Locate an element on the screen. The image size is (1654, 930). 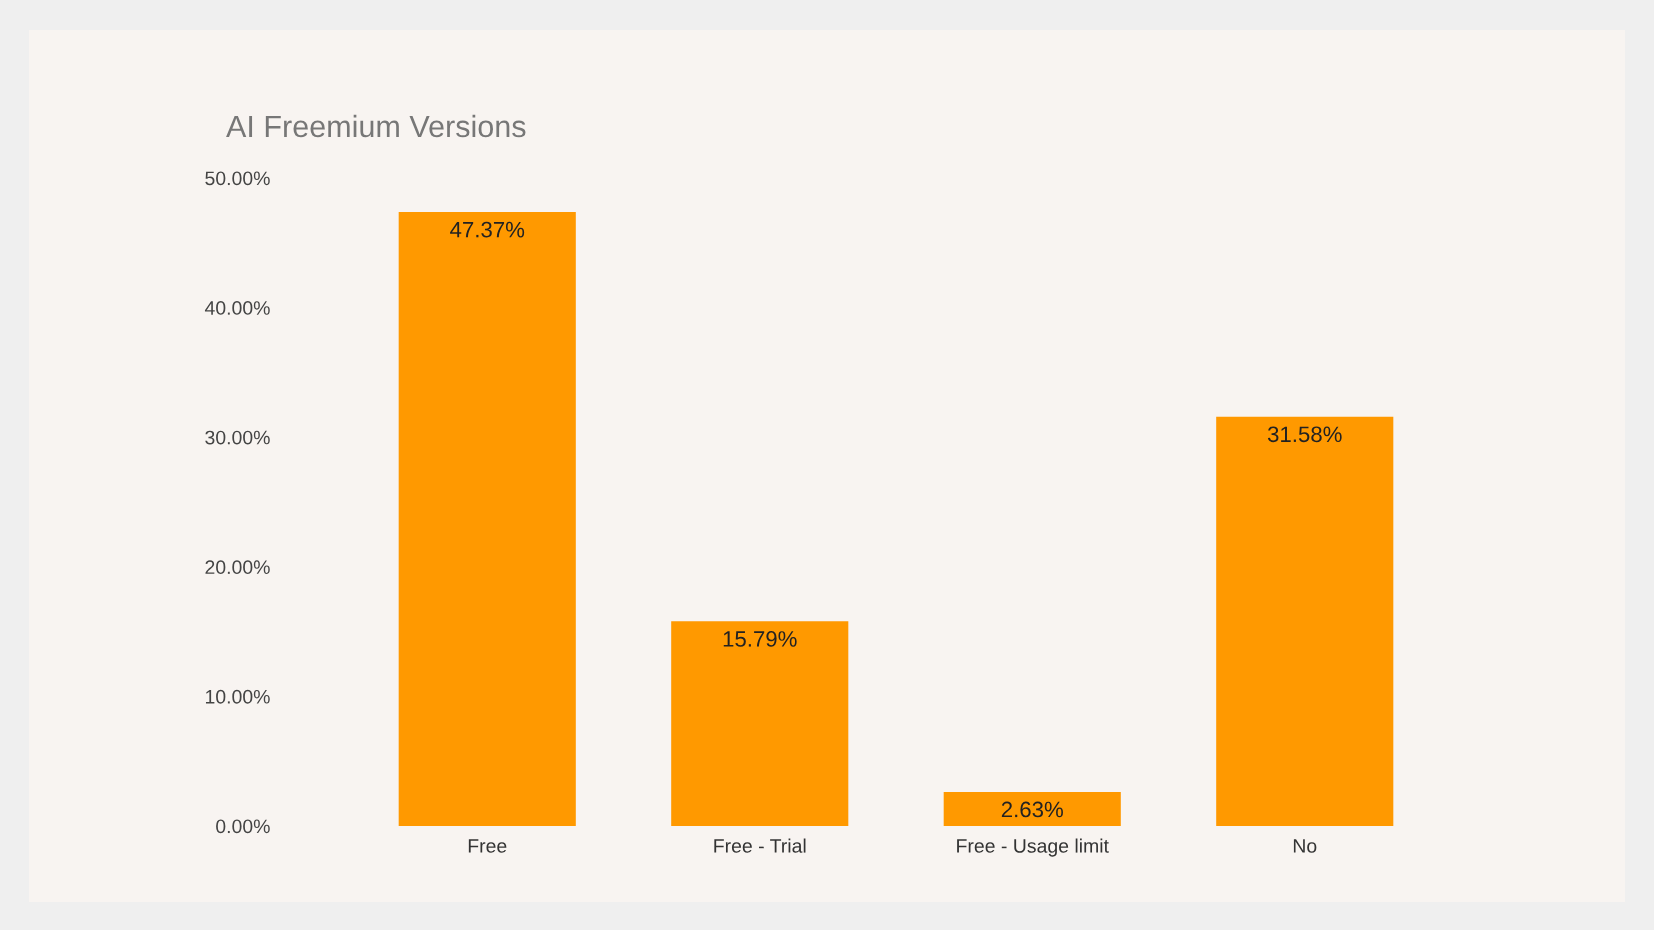
y-tick-label: 50.00% is located at coordinates (237, 178).